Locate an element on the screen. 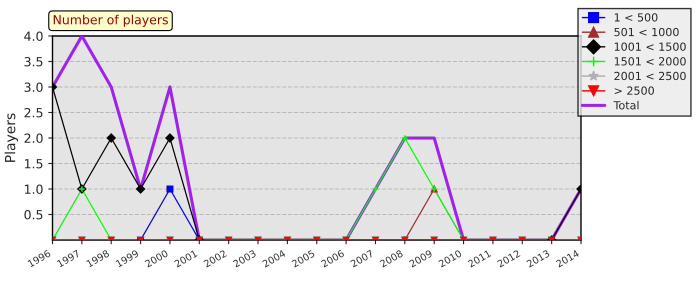 The image size is (700, 300). y-tick-label: 2.0 is located at coordinates (33, 138).